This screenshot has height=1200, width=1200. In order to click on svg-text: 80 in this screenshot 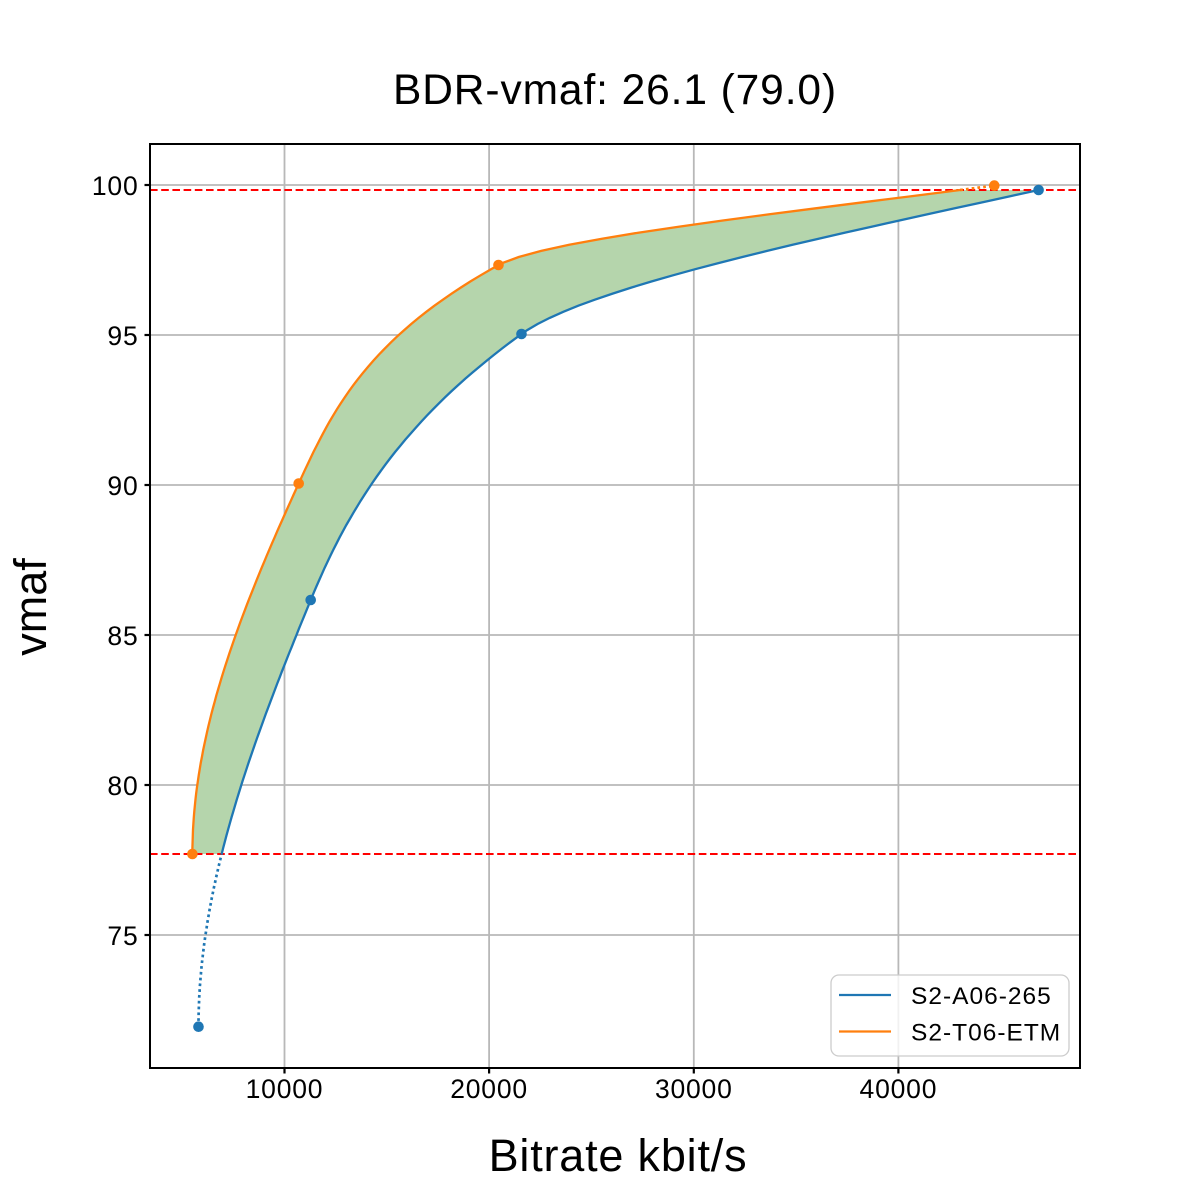, I will do `click(122, 786)`.